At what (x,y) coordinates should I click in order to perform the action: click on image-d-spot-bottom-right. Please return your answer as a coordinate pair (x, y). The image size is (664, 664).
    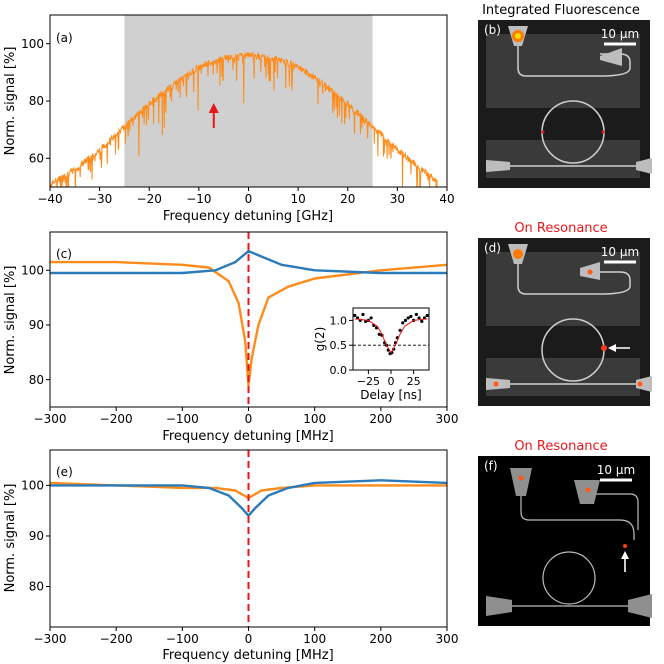
    Looking at the image, I should click on (640, 384).